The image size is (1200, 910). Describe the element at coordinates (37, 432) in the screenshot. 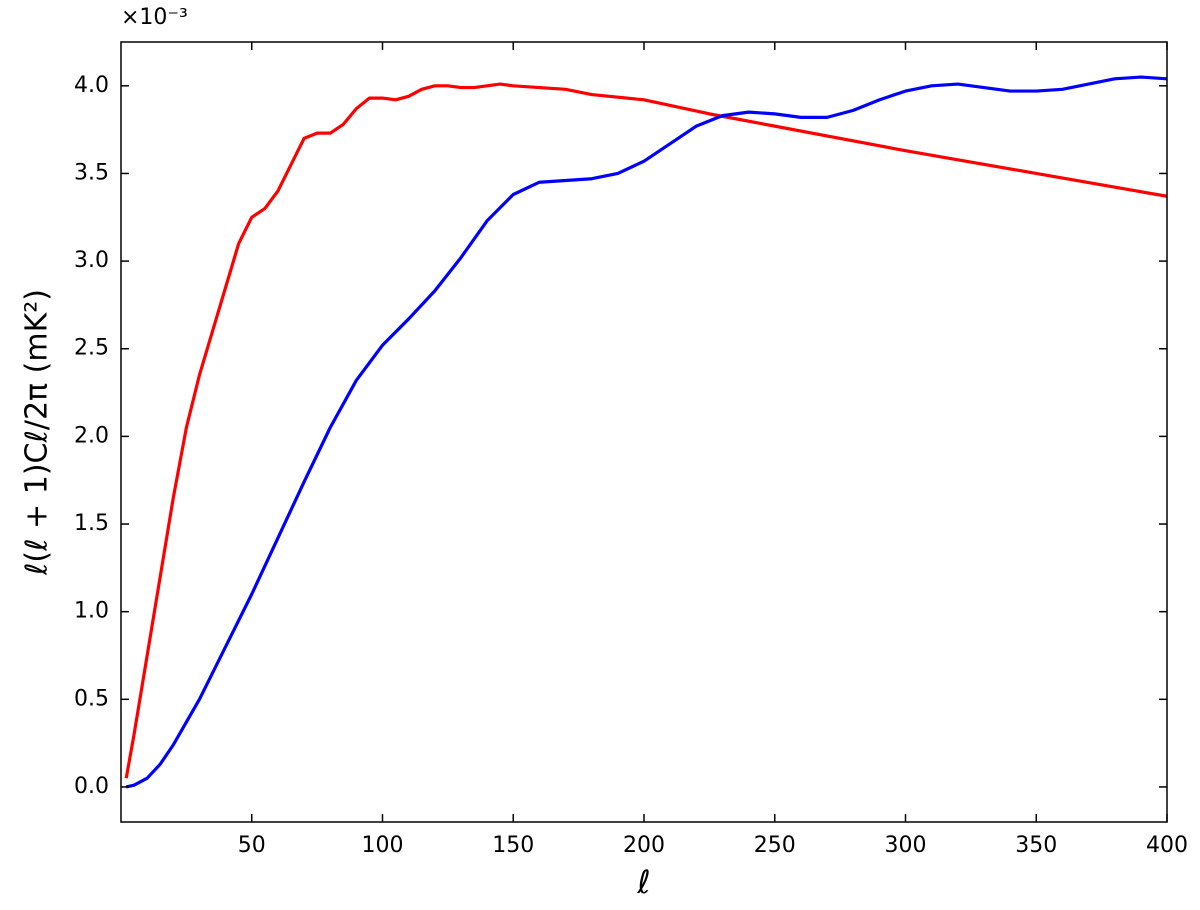

I see `y-axis-label: ℓ(ℓ + 1)Cℓ/2π (mK²)` at that location.